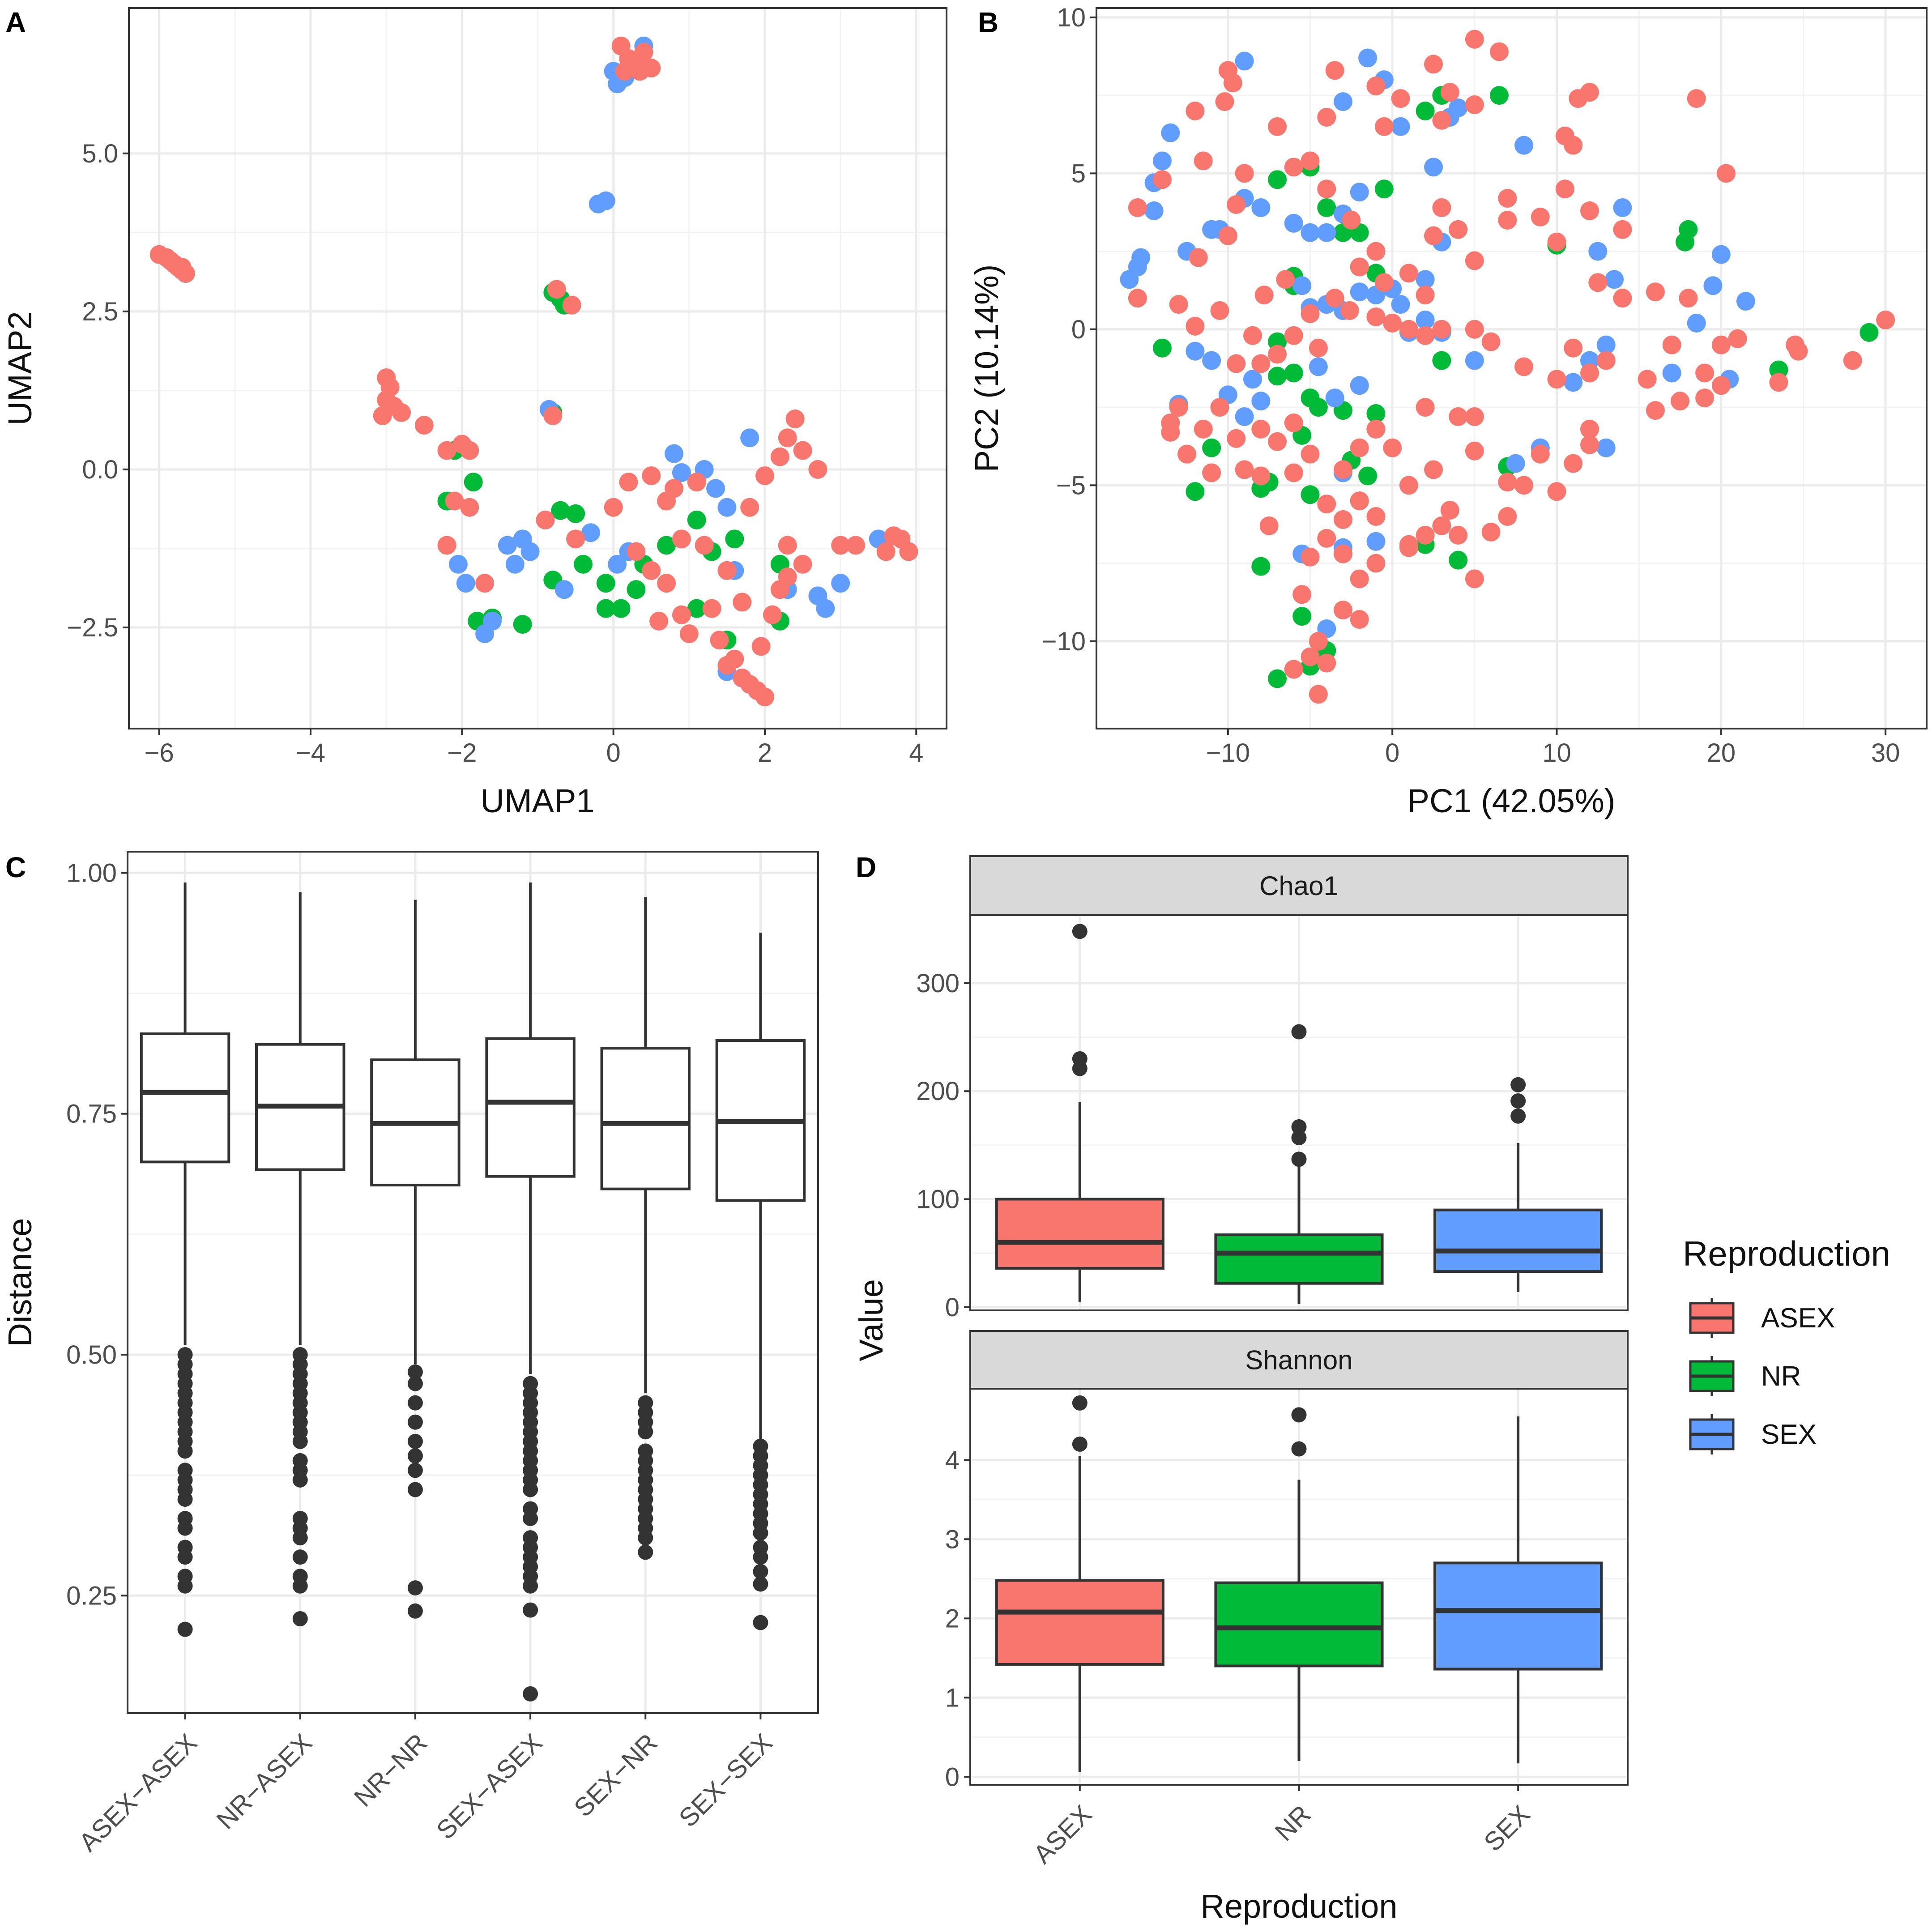 The image size is (1932, 1932). I want to click on y-tick-label: 10, so click(1071, 17).